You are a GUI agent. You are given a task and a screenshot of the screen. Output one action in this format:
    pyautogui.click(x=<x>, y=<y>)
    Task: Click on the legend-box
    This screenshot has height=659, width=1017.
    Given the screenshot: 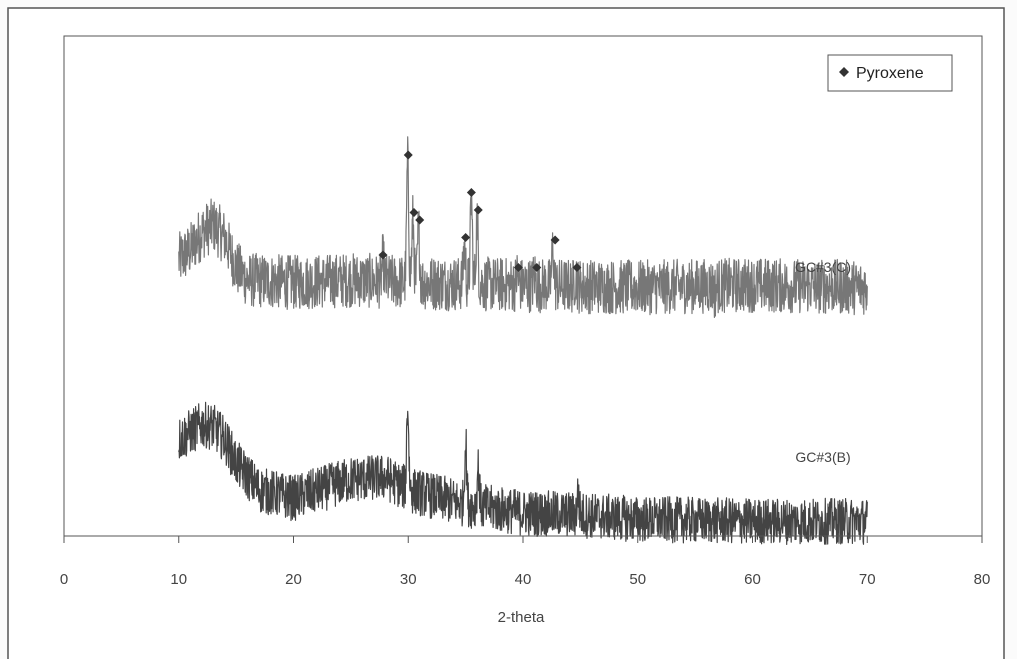 What is the action you would take?
    pyautogui.click(x=890, y=73)
    